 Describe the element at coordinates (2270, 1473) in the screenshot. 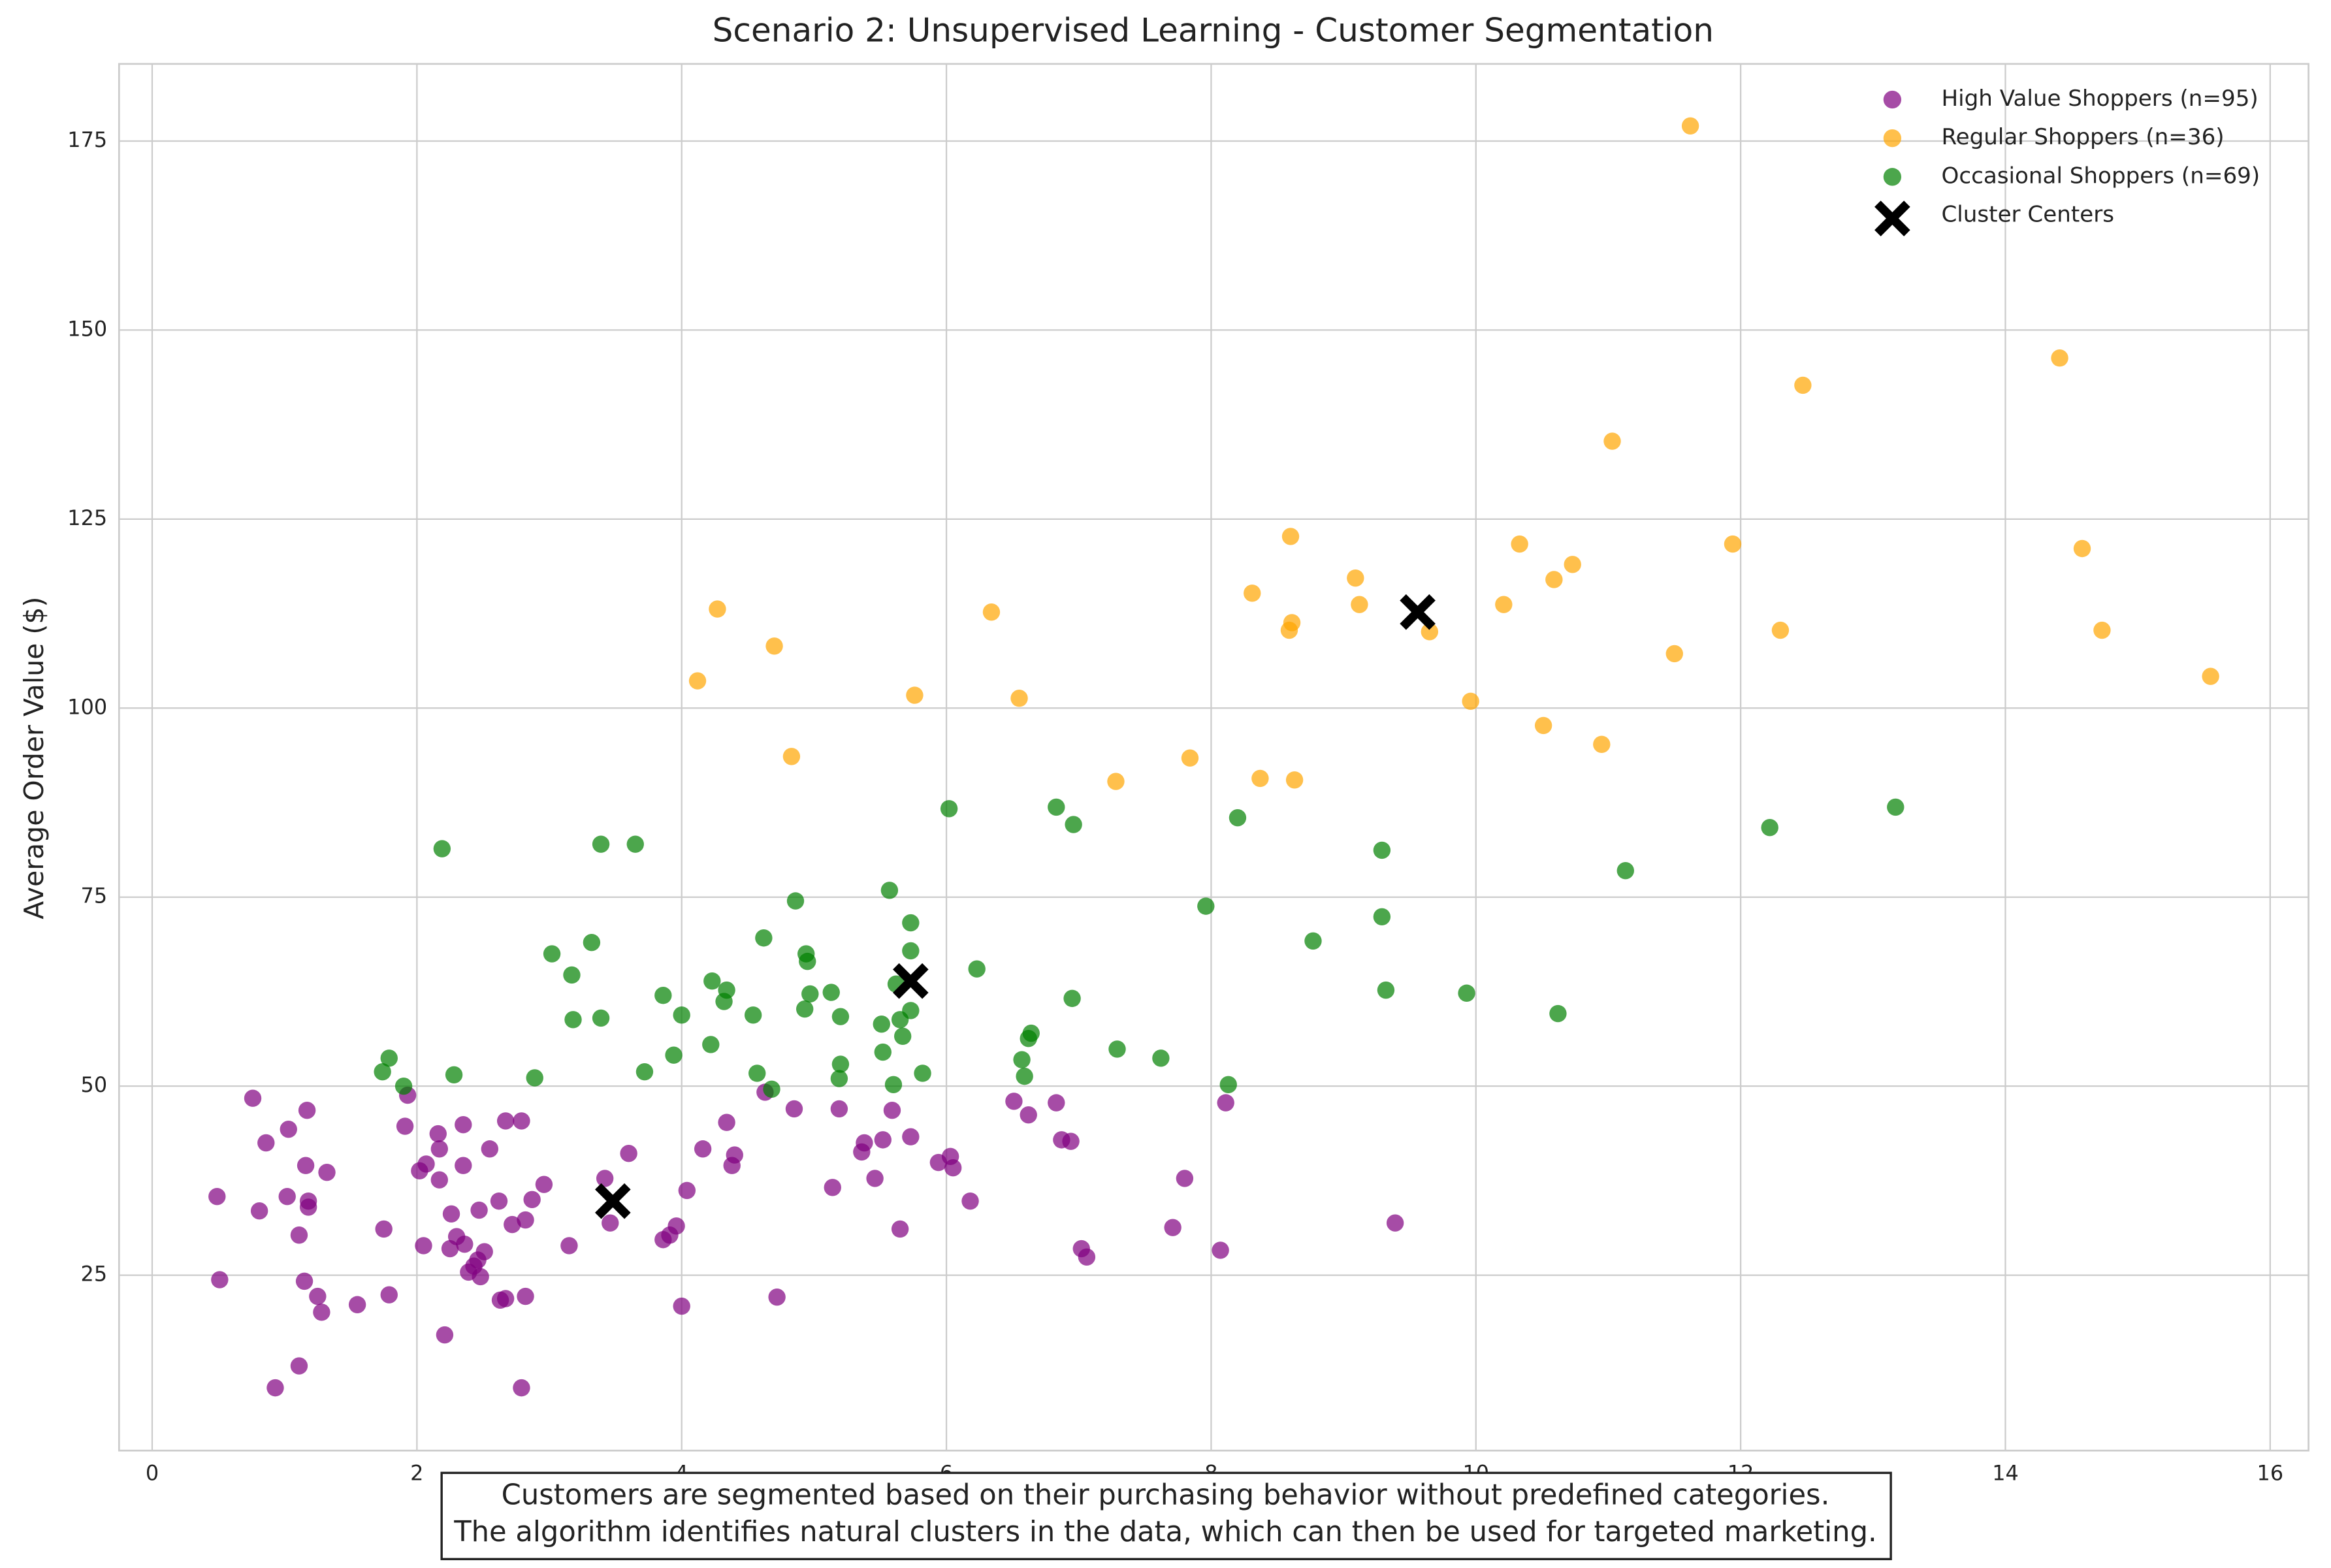

I see `x-tick-label: 16` at that location.